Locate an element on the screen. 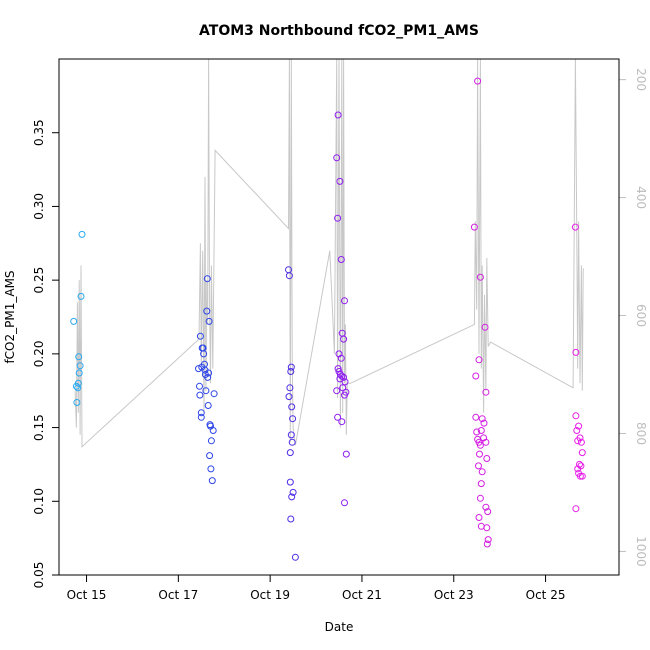 This screenshot has width=650, height=650. data-point-s3-p19 is located at coordinates (346, 392).